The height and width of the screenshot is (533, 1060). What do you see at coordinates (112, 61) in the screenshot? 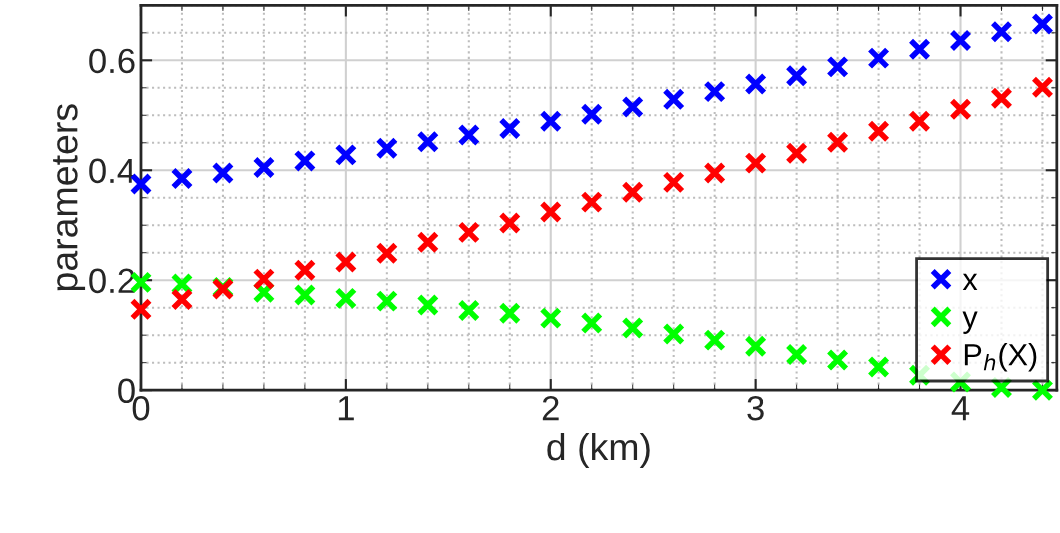
I see `y-tick-label: 0.6` at bounding box center [112, 61].